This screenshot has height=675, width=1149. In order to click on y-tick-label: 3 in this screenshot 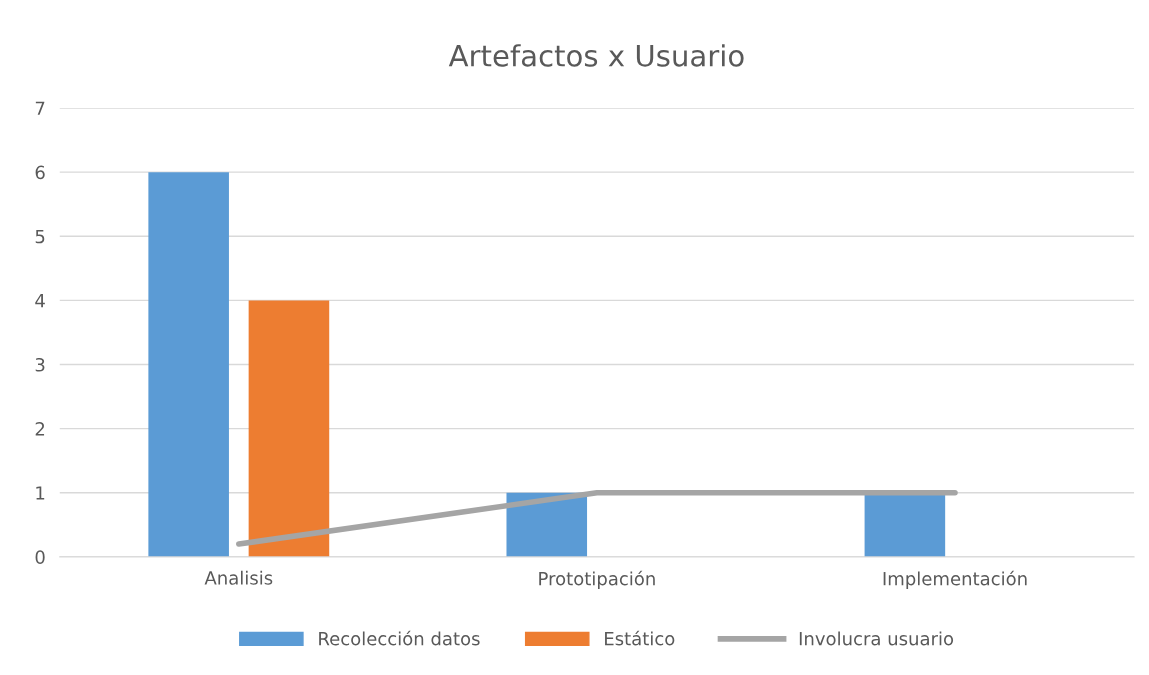, I will do `click(40, 364)`.